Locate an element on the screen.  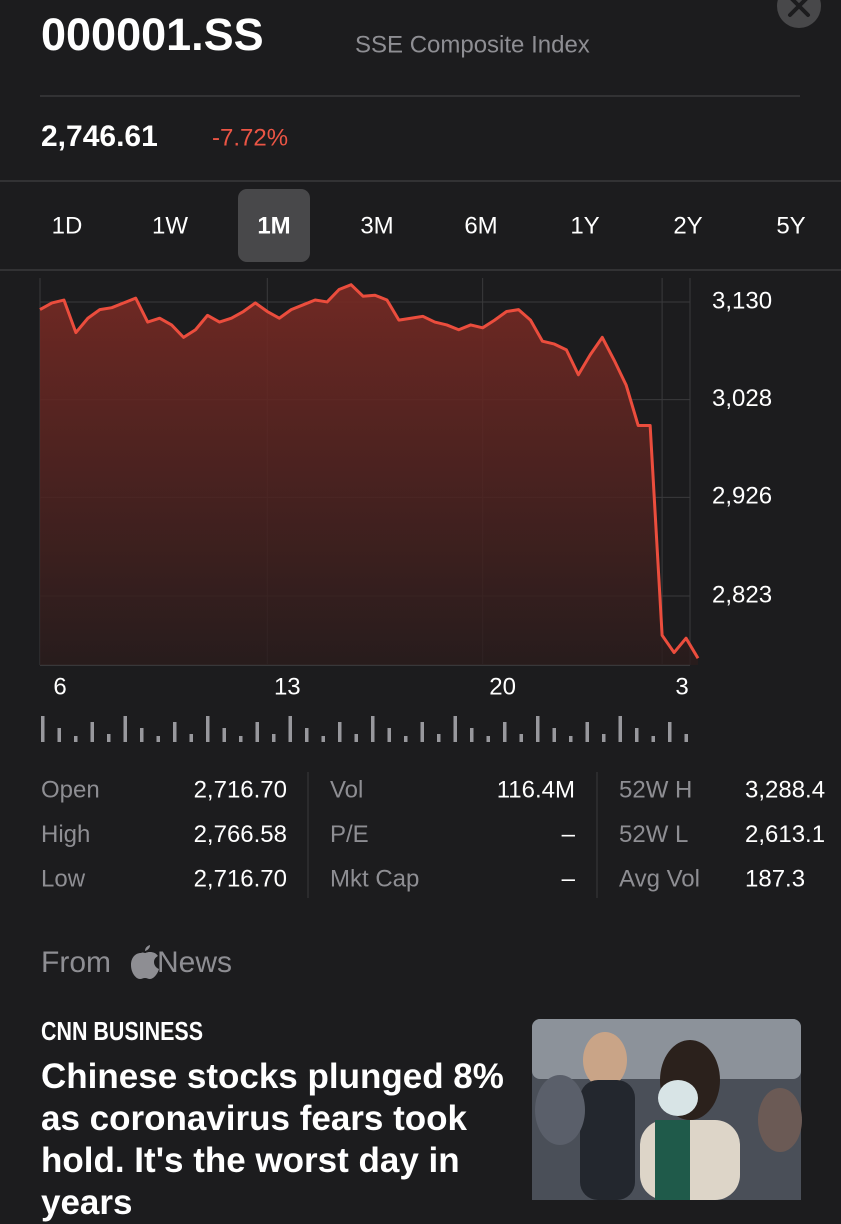
stat-label: P/E is located at coordinates (349, 834).